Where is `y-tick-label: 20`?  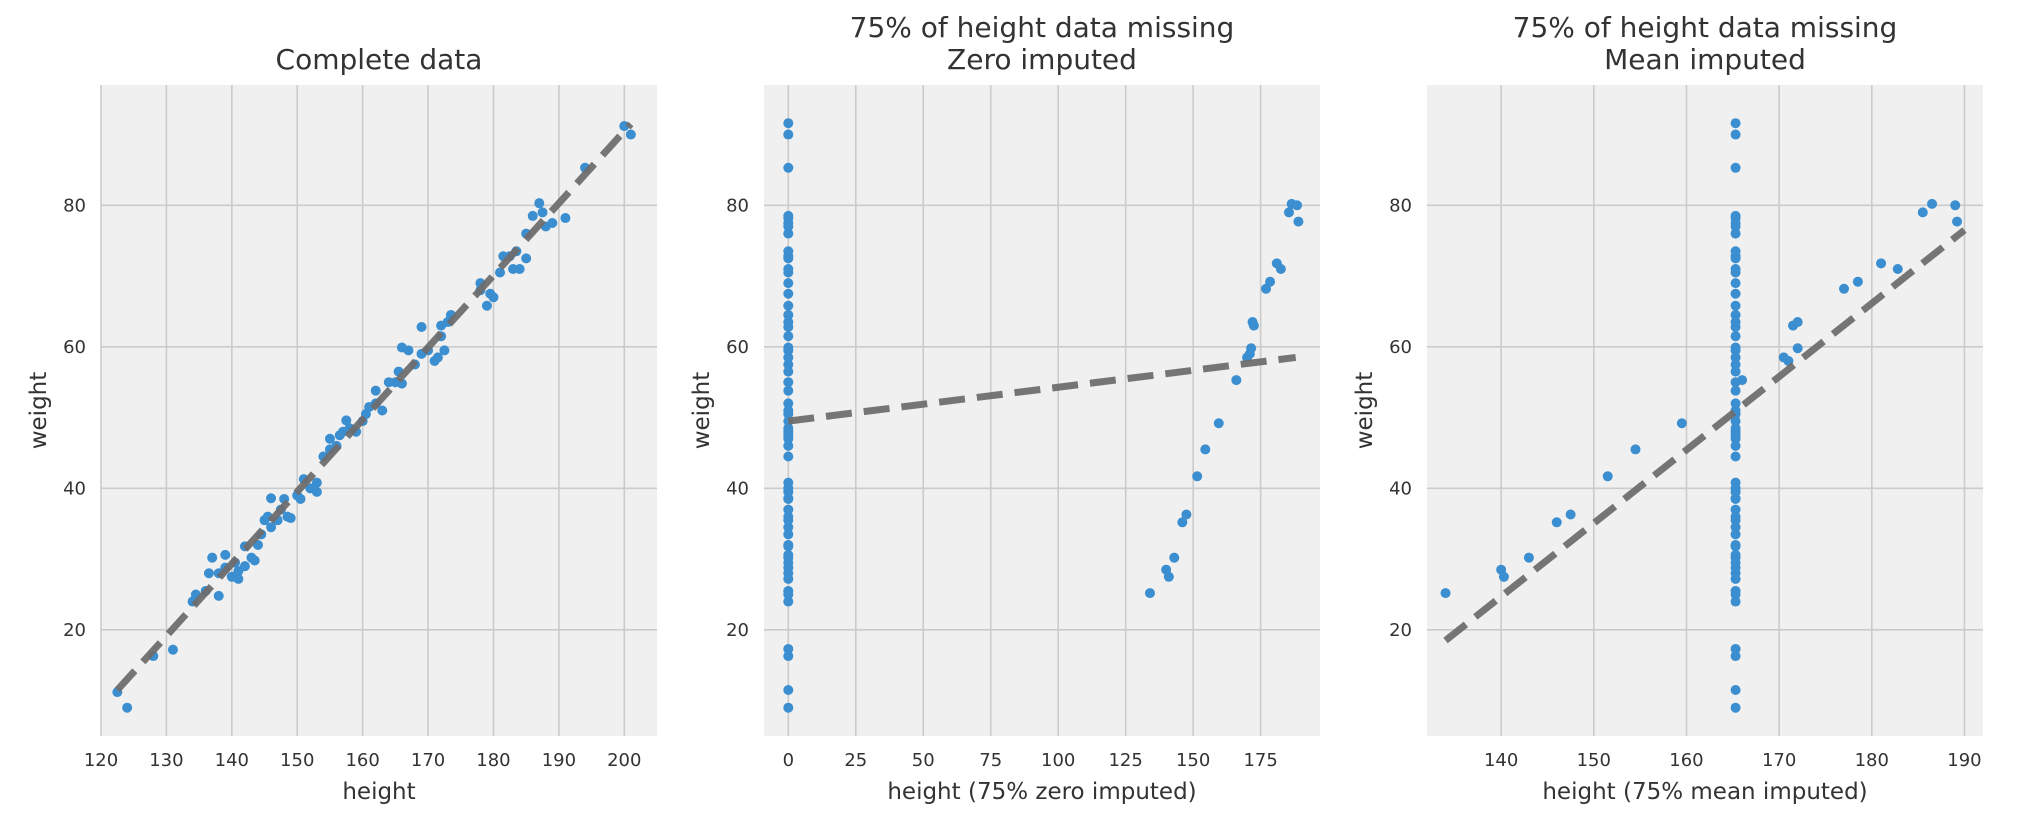 y-tick-label: 20 is located at coordinates (1400, 630).